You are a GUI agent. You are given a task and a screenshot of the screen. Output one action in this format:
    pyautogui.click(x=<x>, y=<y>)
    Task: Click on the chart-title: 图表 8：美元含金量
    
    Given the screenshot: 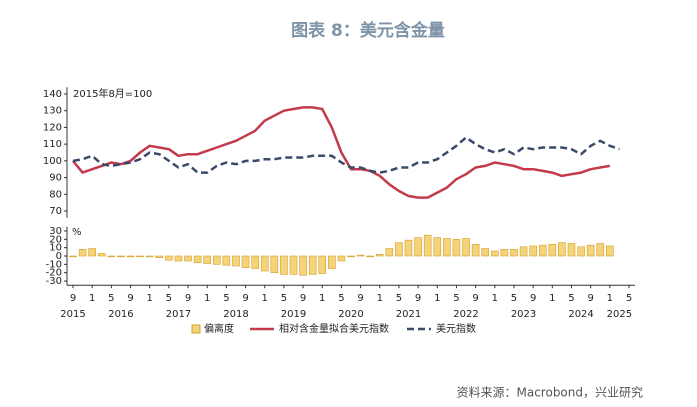 What is the action you would take?
    pyautogui.click(x=368, y=30)
    